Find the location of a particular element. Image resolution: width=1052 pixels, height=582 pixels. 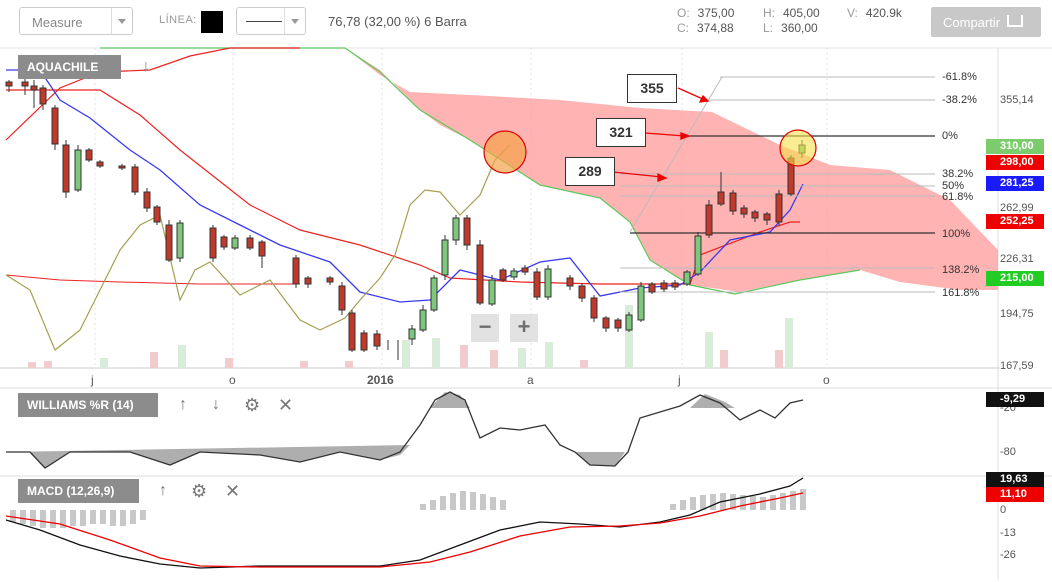

macd-axis-label: -13 is located at coordinates (1008, 533).